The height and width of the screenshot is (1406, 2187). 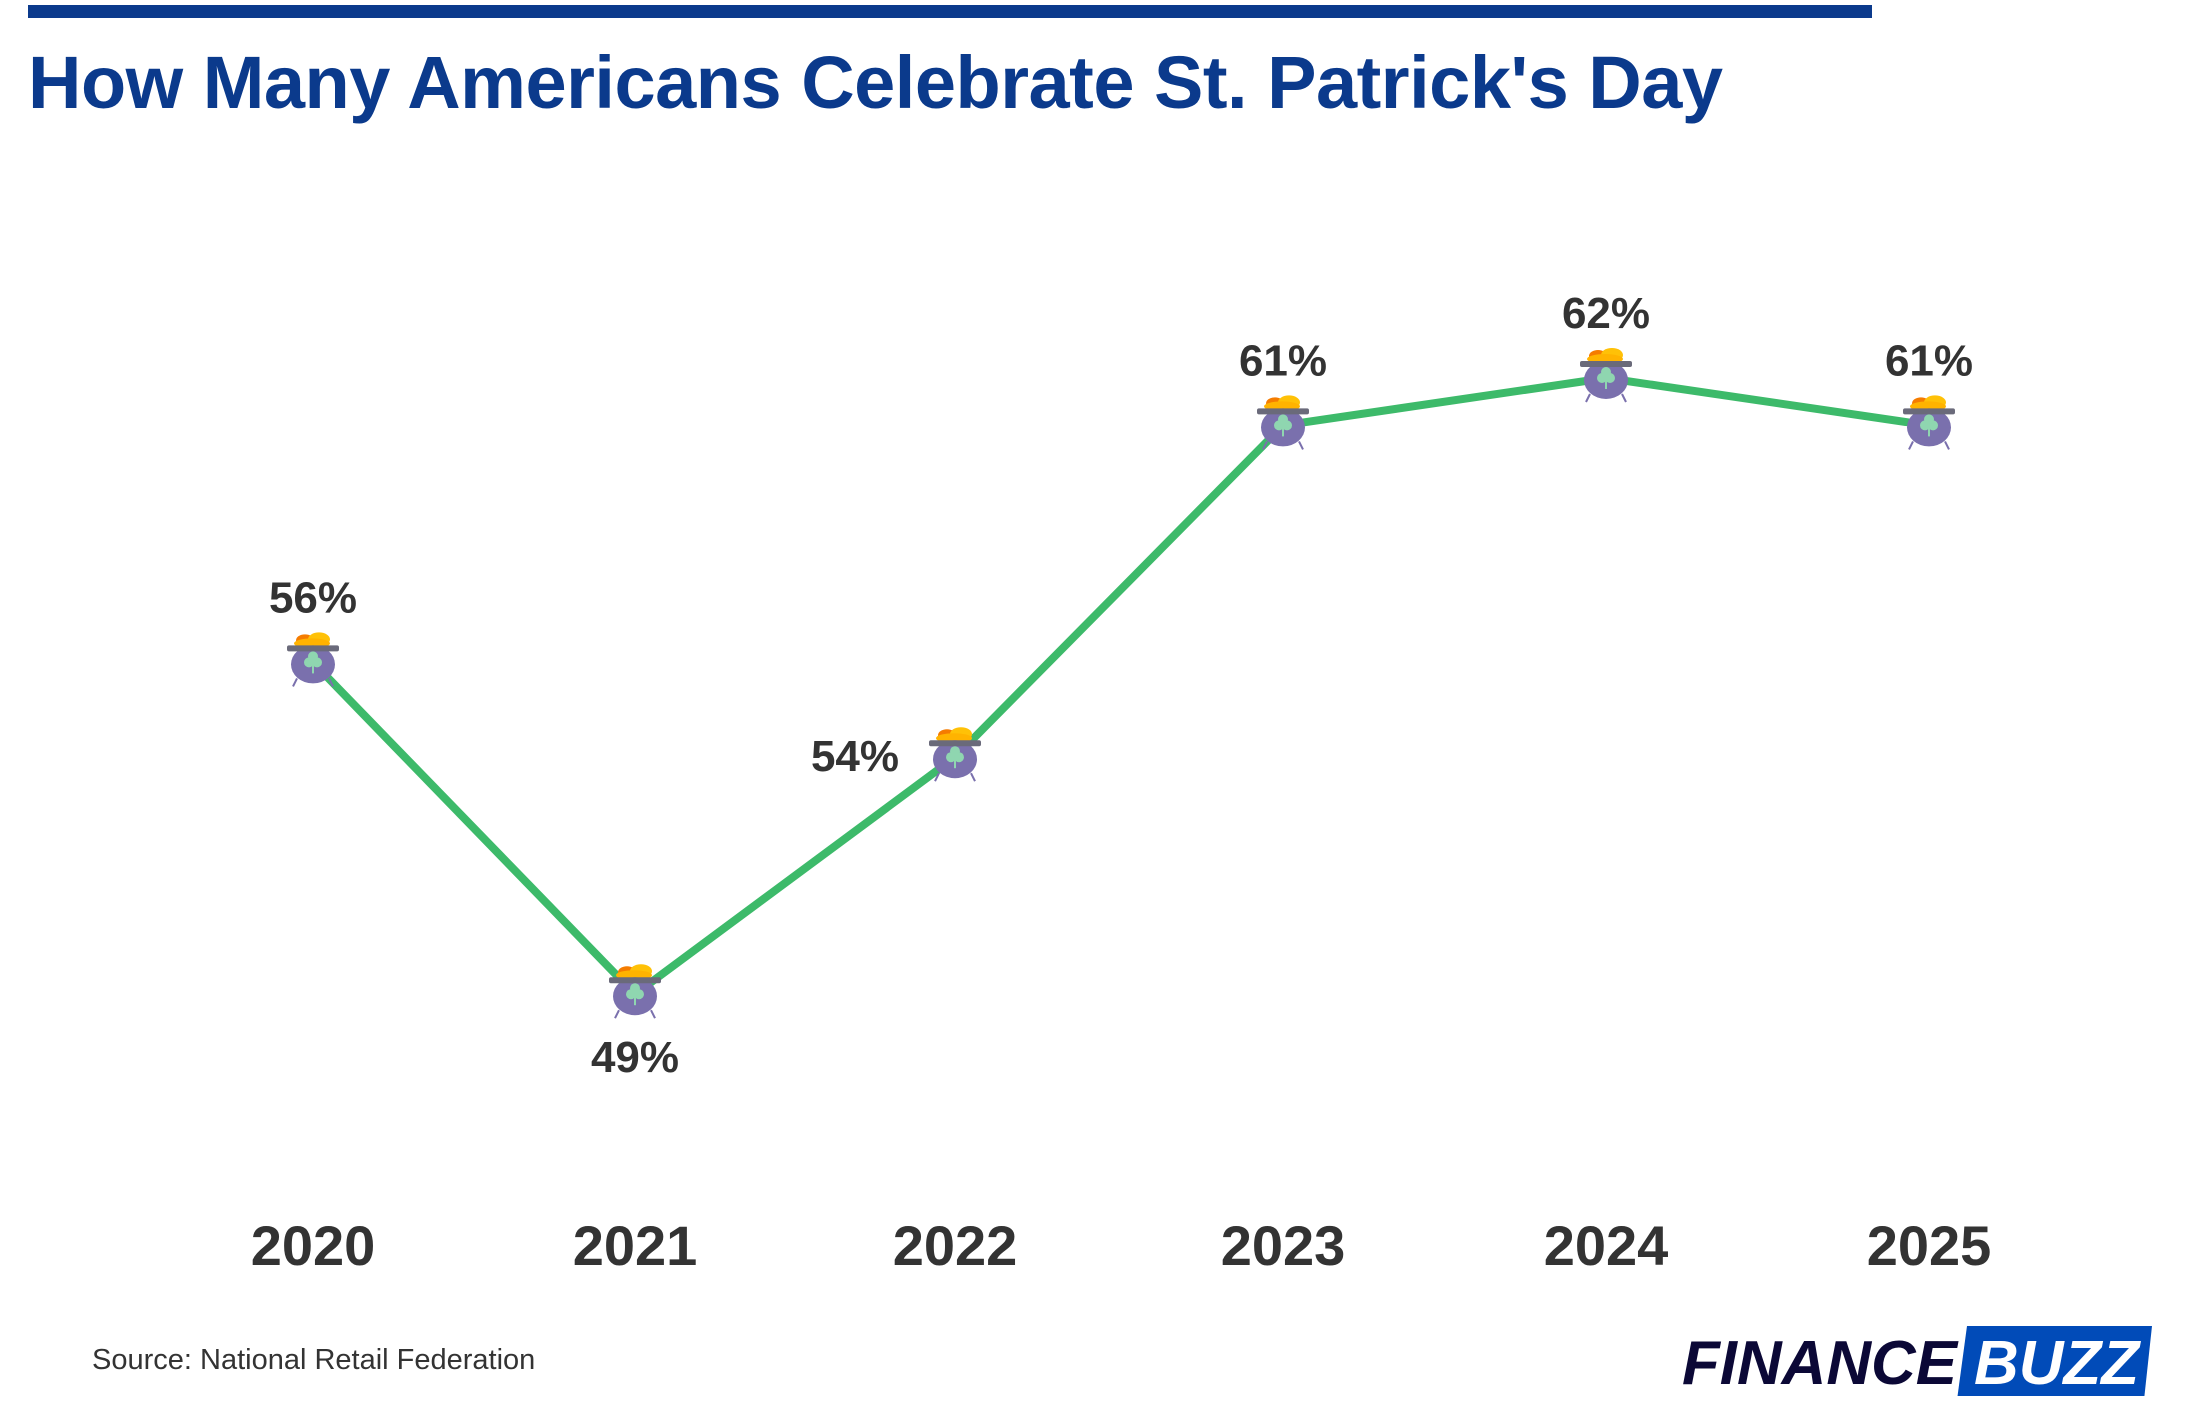 What do you see at coordinates (635, 1245) in the screenshot?
I see `x-tick-label: 2021` at bounding box center [635, 1245].